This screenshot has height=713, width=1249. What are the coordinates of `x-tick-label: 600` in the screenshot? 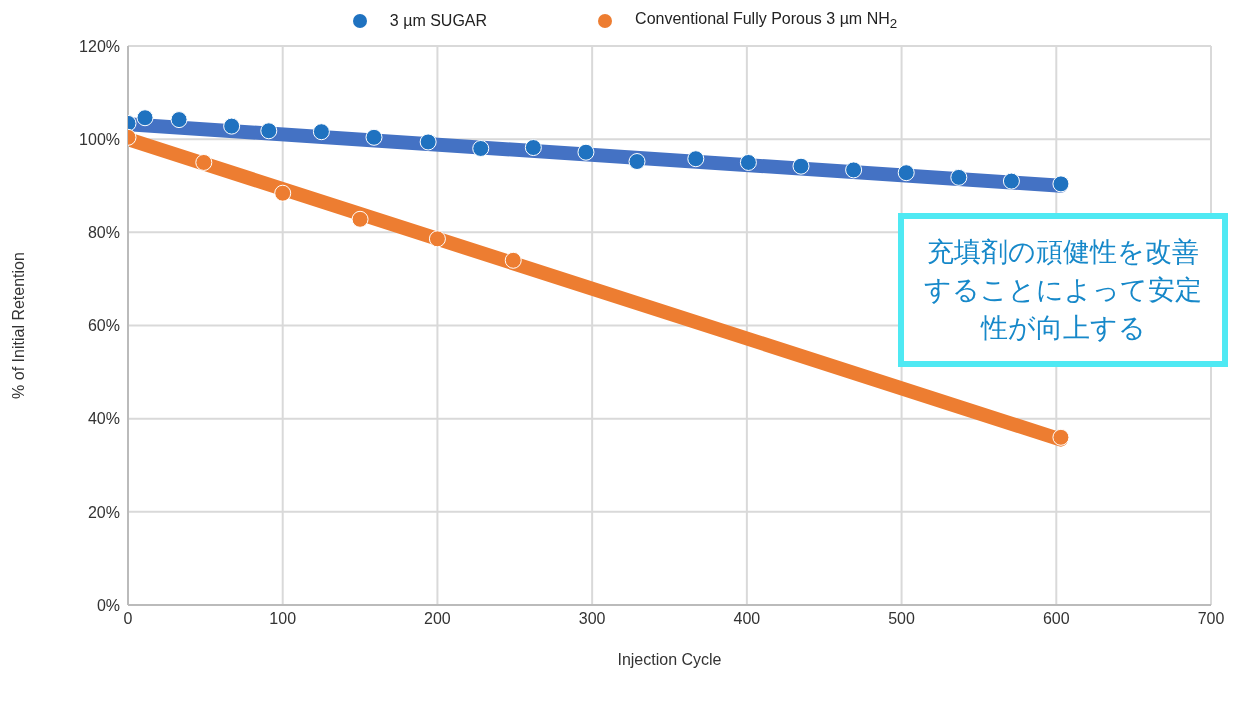 It's located at (1056, 619).